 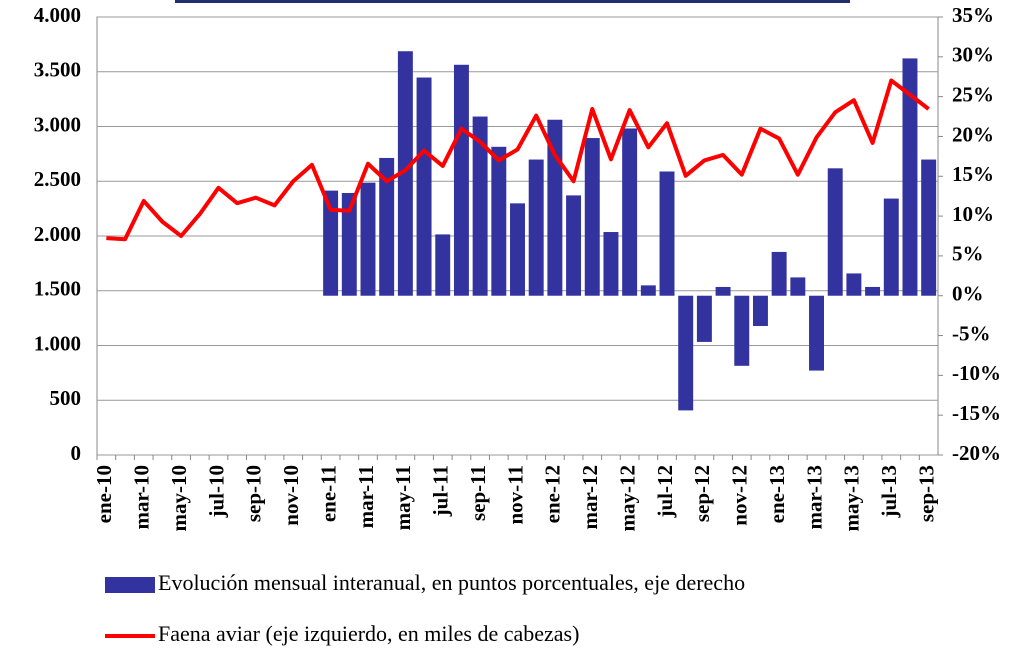 What do you see at coordinates (179, 498) in the screenshot?
I see `x-tick-label: may-10` at bounding box center [179, 498].